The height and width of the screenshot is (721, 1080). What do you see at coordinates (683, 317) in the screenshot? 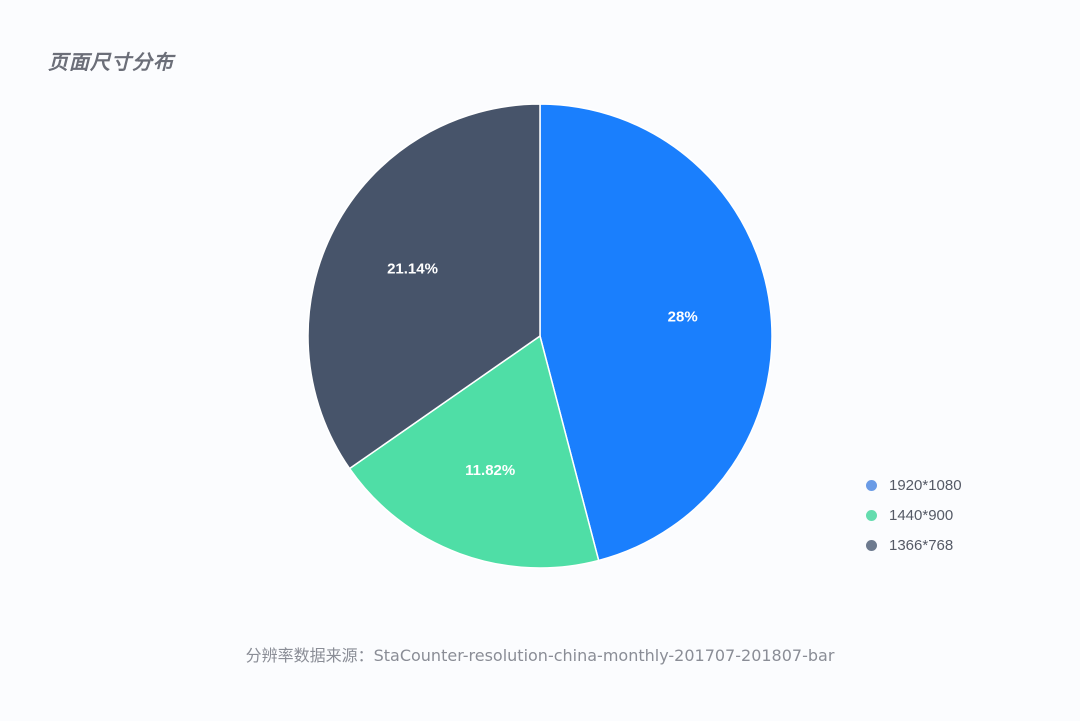
I see `slice-value-label: 28%` at bounding box center [683, 317].